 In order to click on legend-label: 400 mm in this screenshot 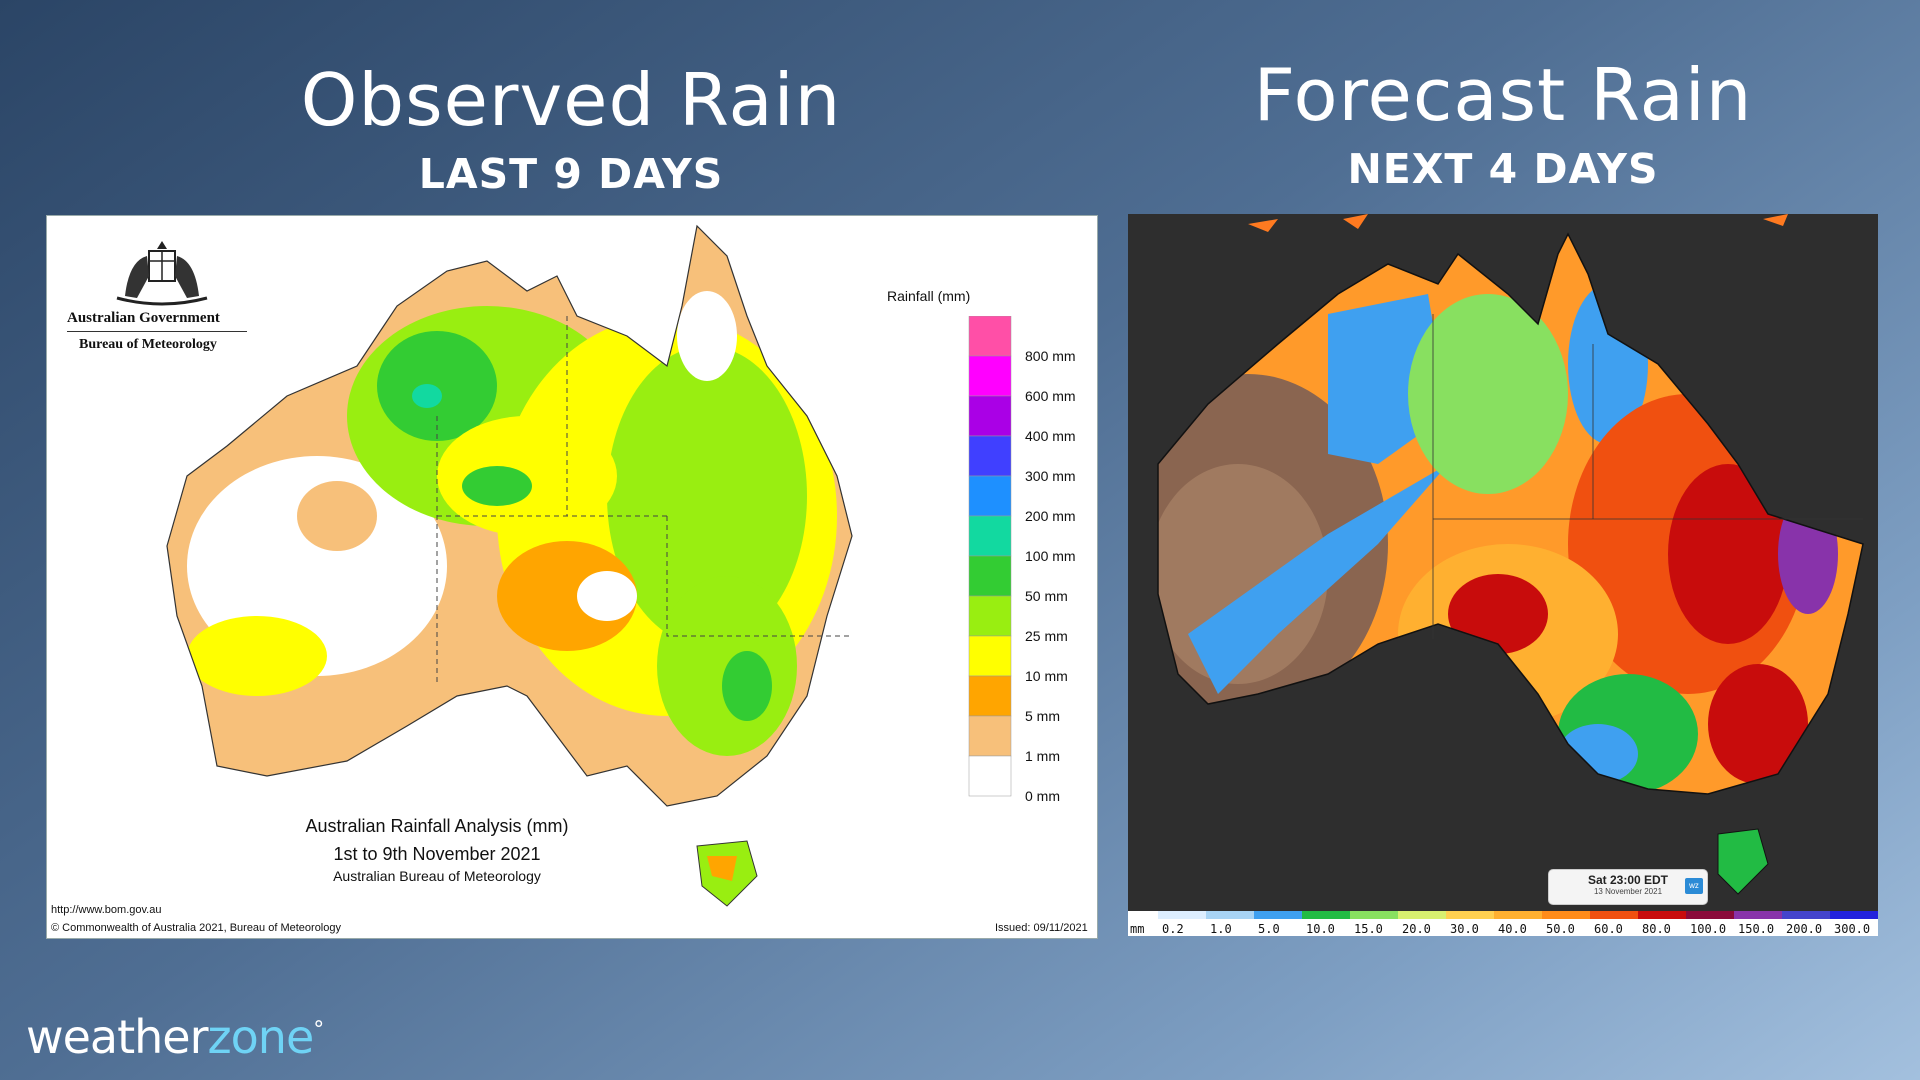, I will do `click(1050, 436)`.